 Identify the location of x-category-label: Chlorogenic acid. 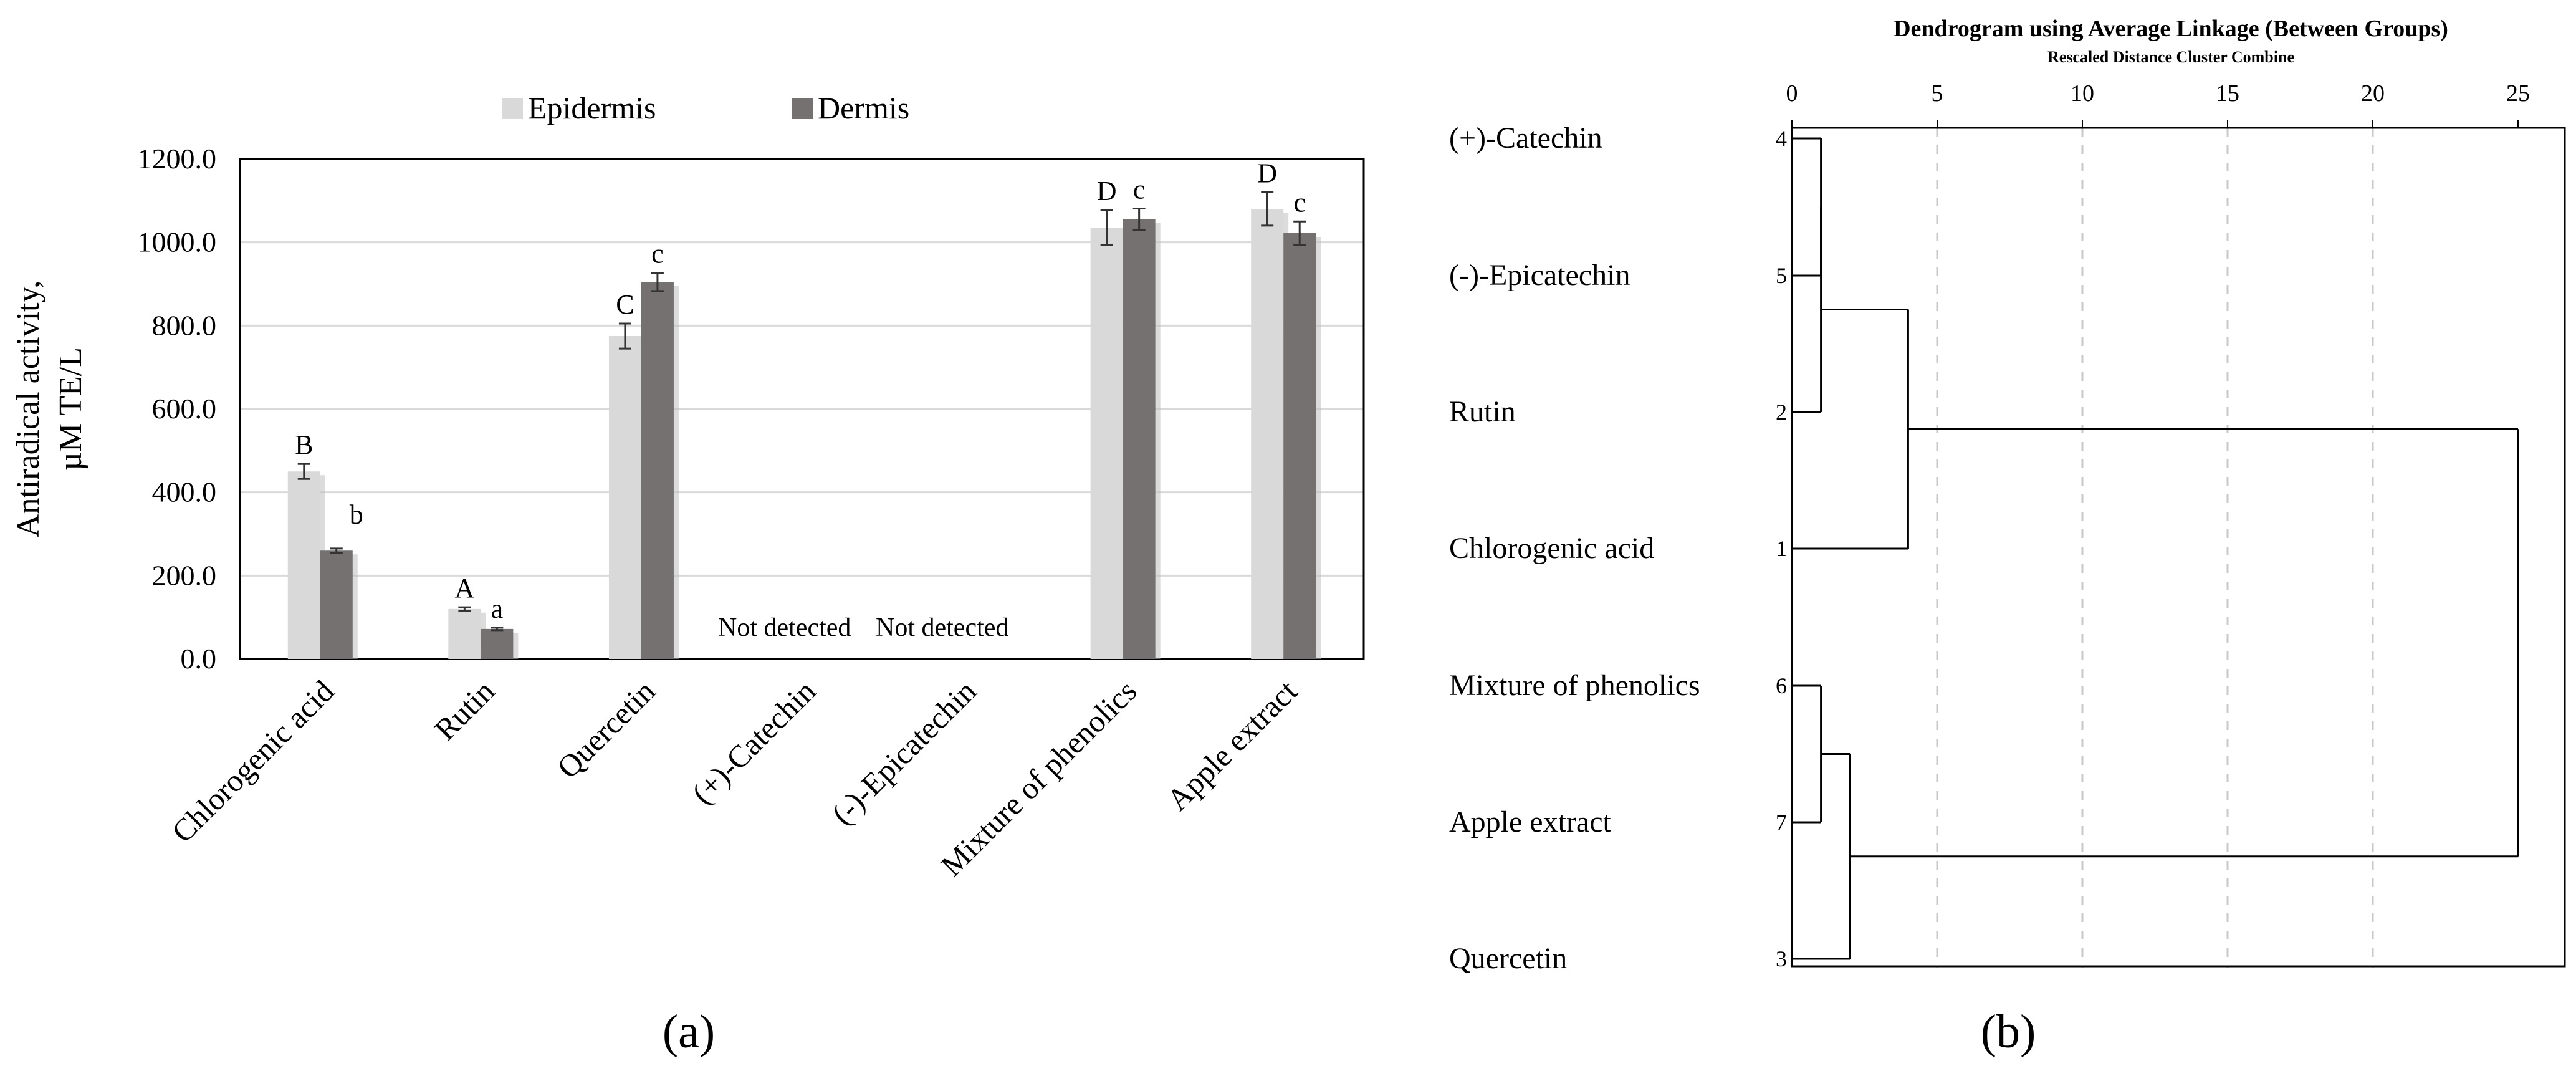
(252, 761).